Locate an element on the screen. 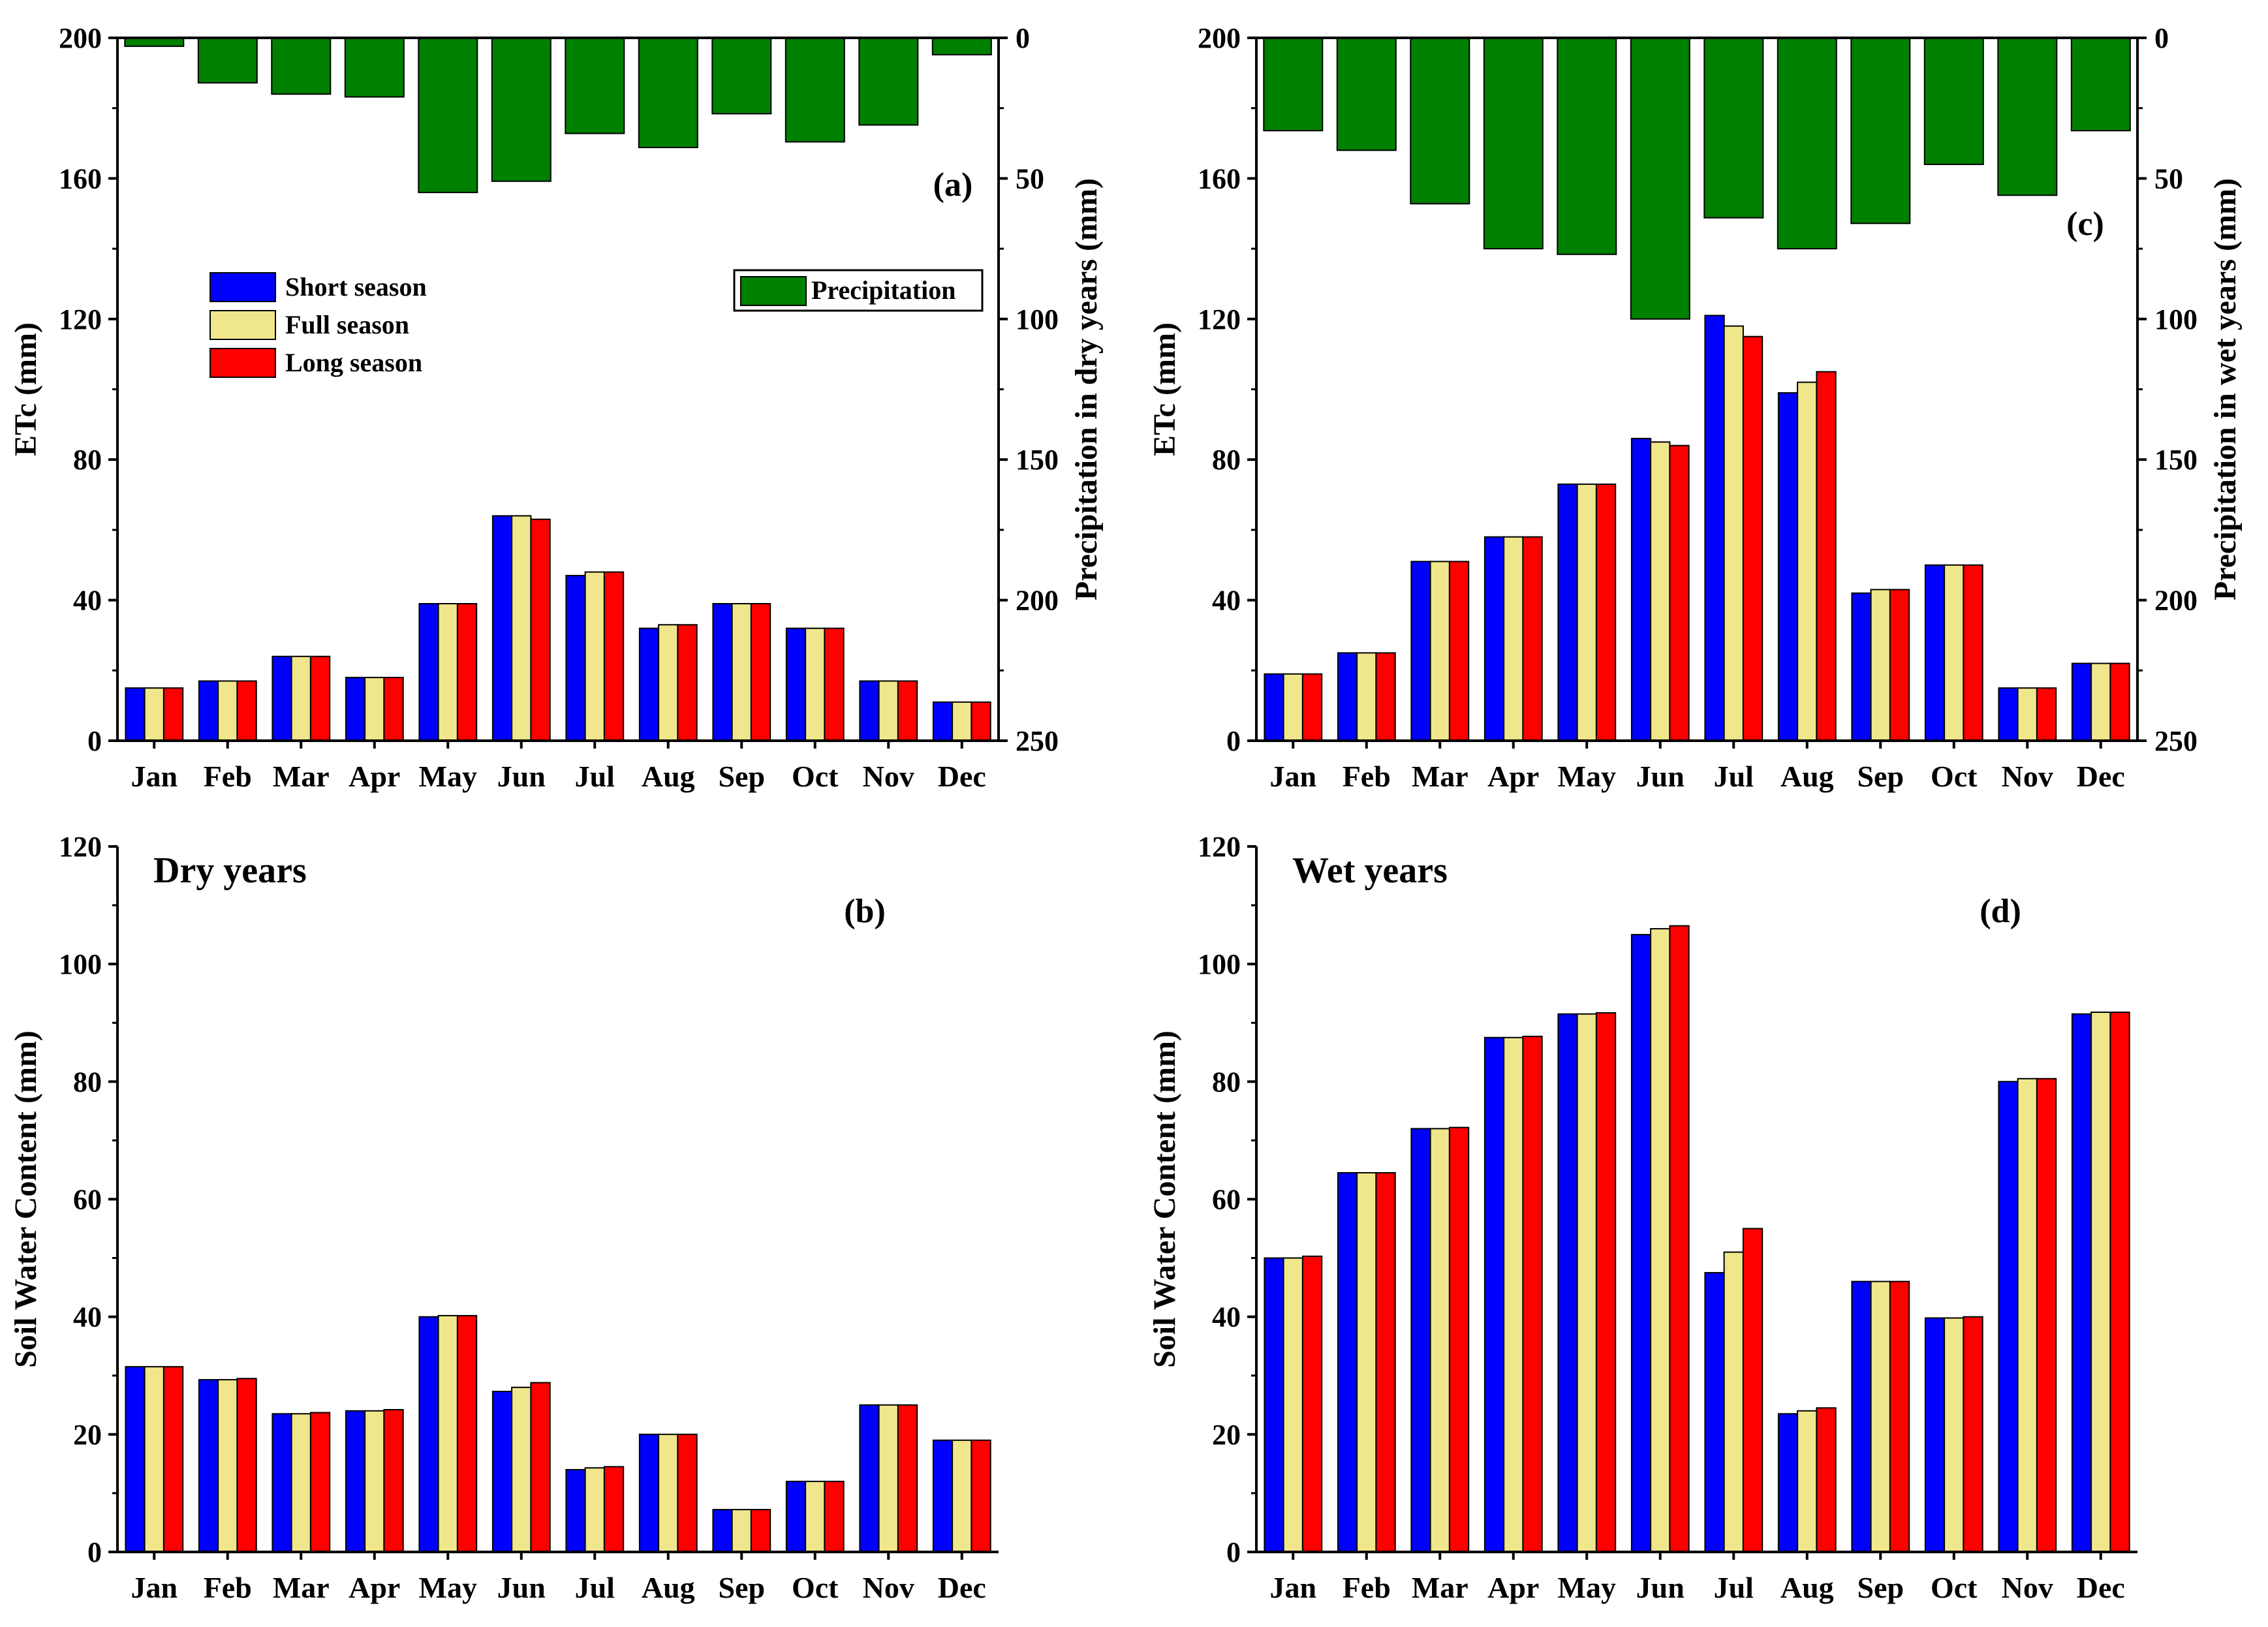 The height and width of the screenshot is (1627, 2268). precip-bar-jan is located at coordinates (1293, 84).